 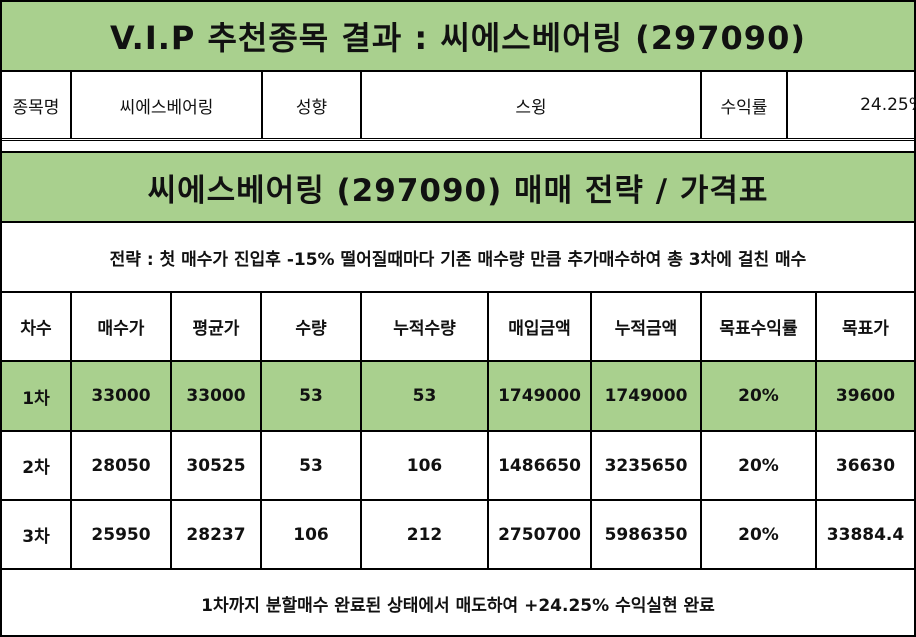 I want to click on cell-target-price: 36630, so click(x=865, y=465).